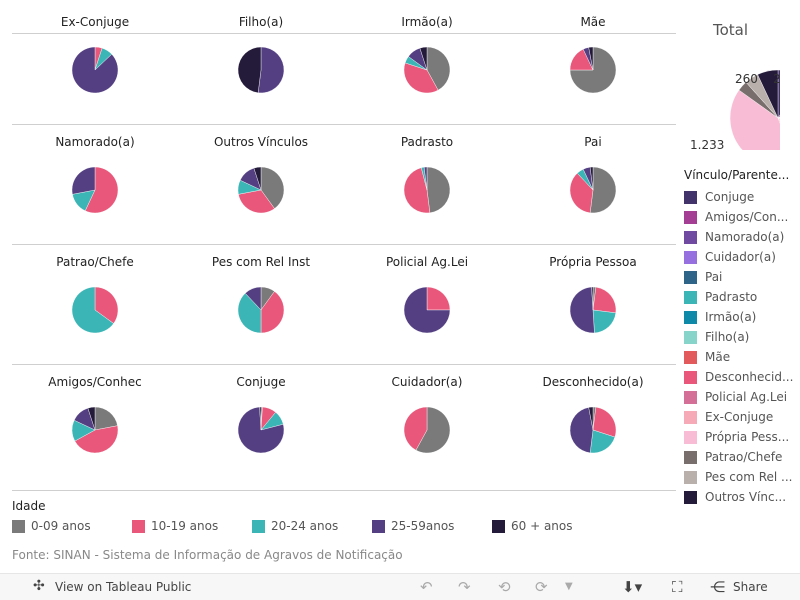 Image resolution: width=800 pixels, height=600 pixels. I want to click on pie-panel: Padrasto, so click(427, 190).